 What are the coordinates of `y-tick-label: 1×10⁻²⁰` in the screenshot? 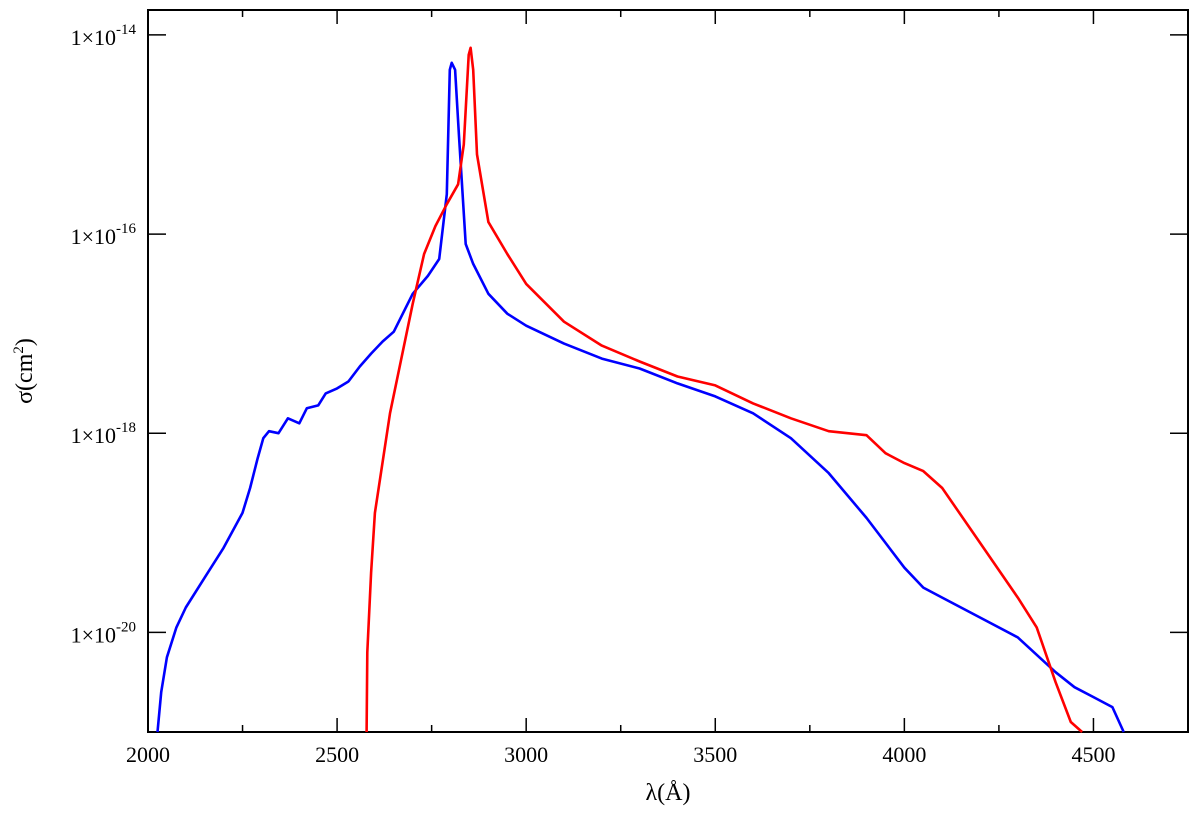 It's located at (103, 633).